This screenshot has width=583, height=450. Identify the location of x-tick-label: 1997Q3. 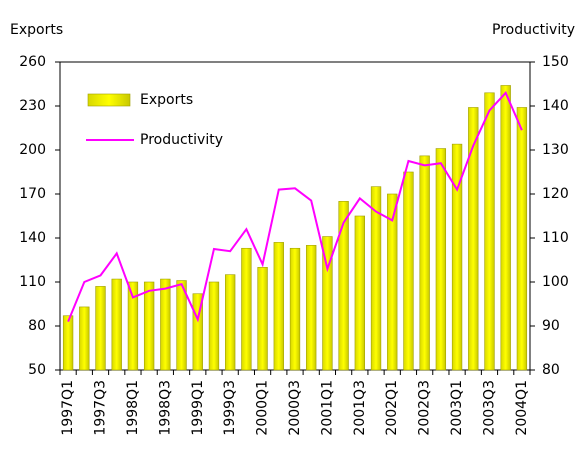
(101, 408).